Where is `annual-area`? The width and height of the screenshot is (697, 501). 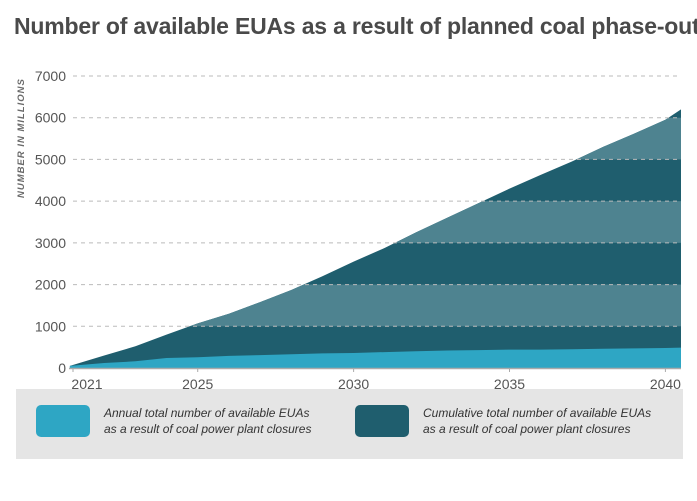
annual-area is located at coordinates (375, 357).